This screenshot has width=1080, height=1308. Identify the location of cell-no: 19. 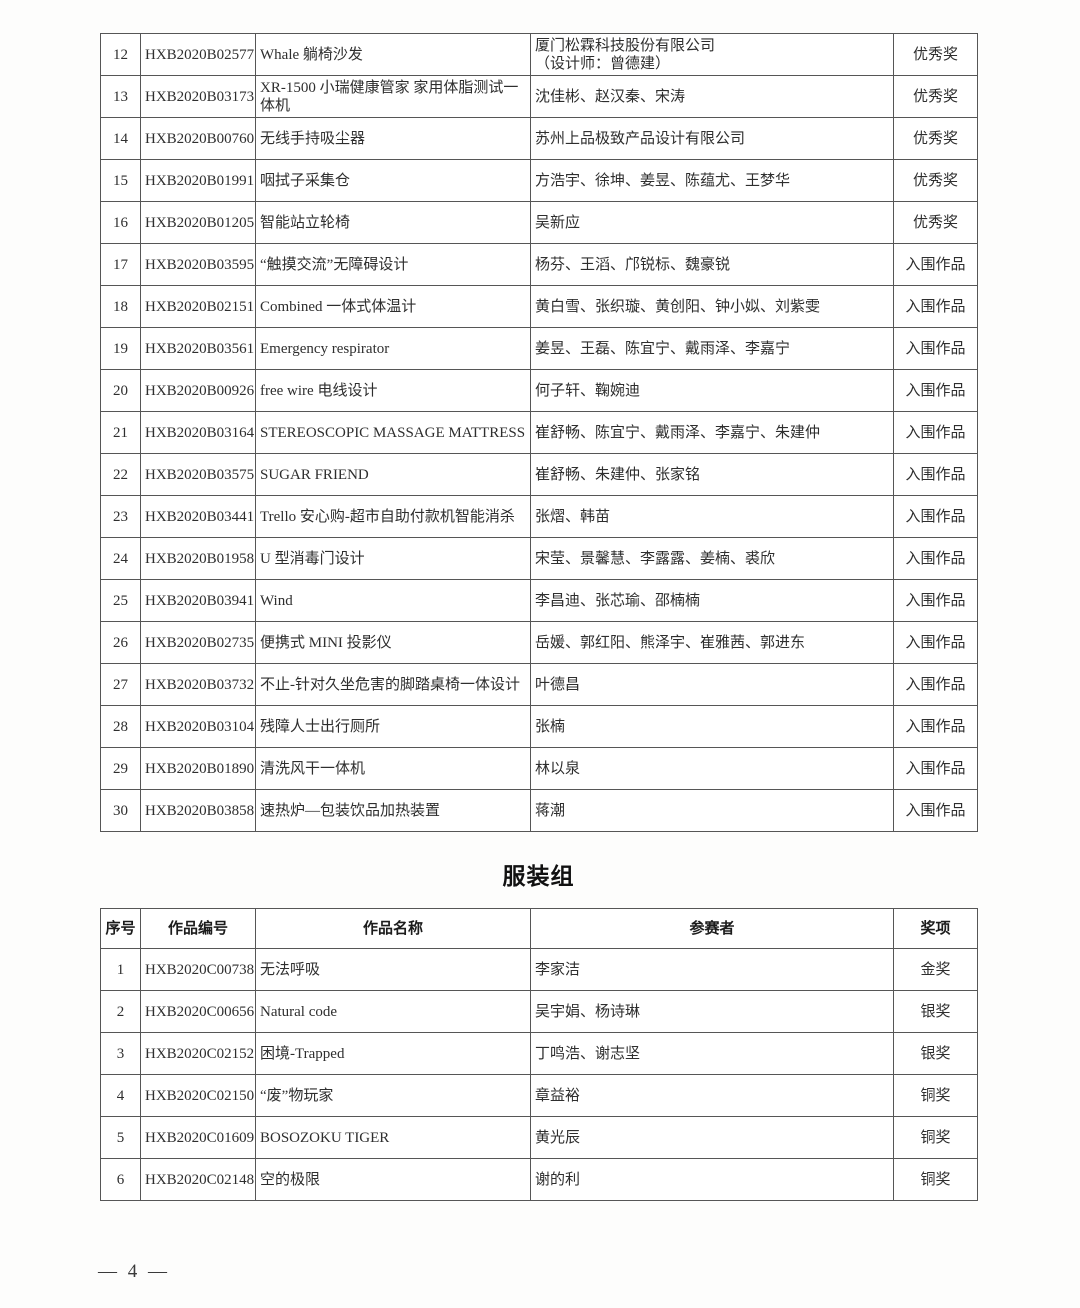
(120, 348).